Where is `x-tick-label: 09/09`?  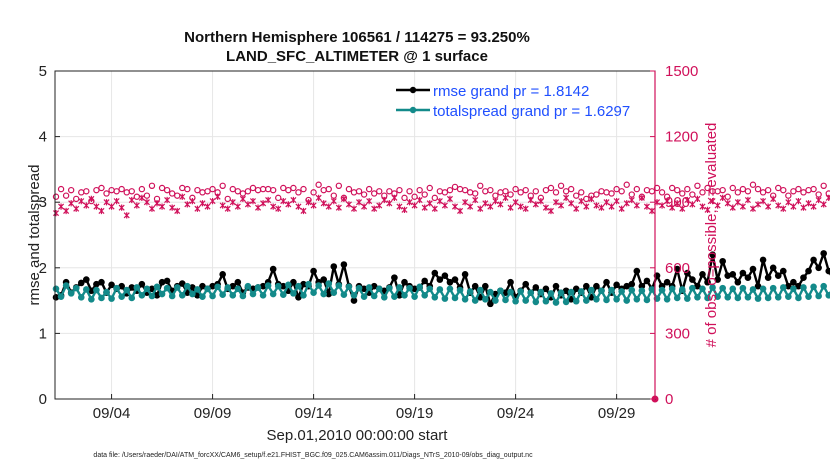 x-tick-label: 09/09 is located at coordinates (213, 413).